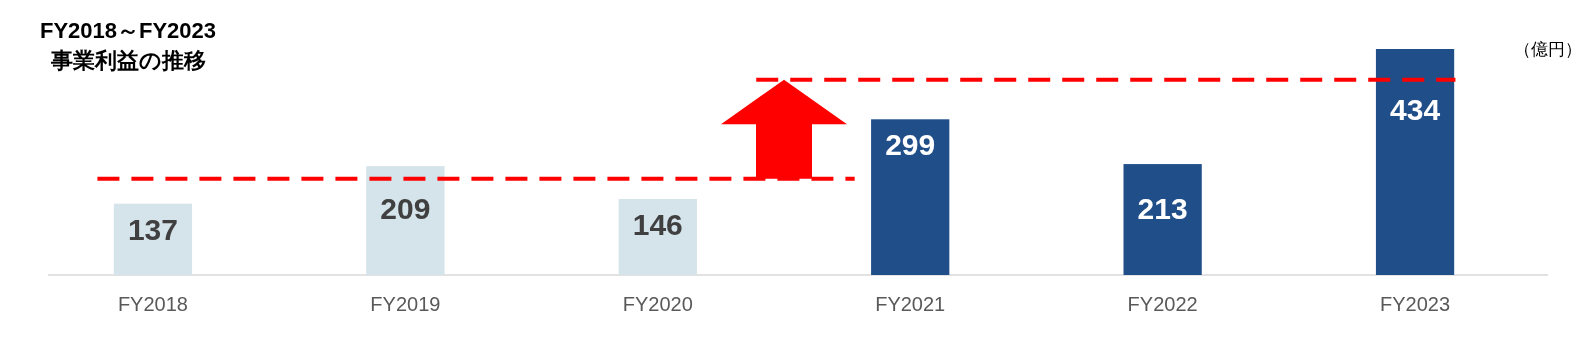  I want to click on data-label: 146, so click(657, 224).